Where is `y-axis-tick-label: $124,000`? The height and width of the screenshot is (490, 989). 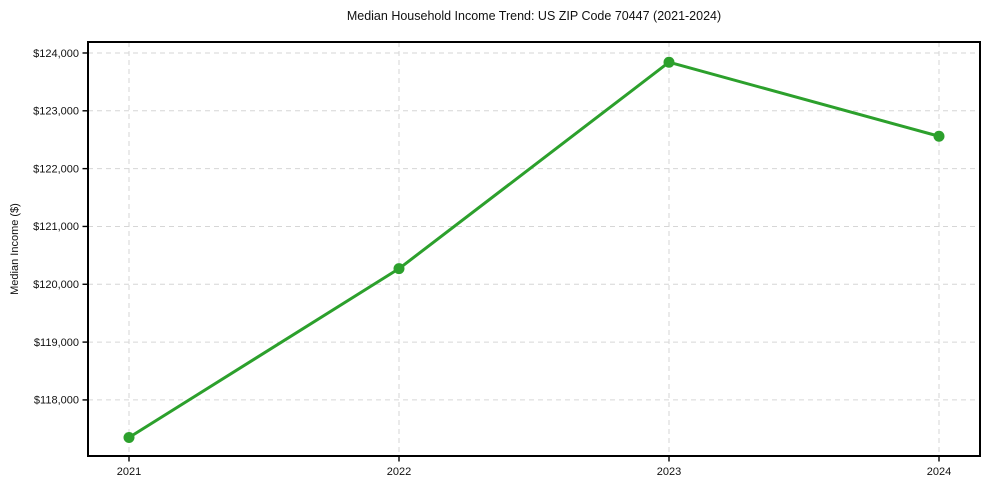 y-axis-tick-label: $124,000 is located at coordinates (56, 54).